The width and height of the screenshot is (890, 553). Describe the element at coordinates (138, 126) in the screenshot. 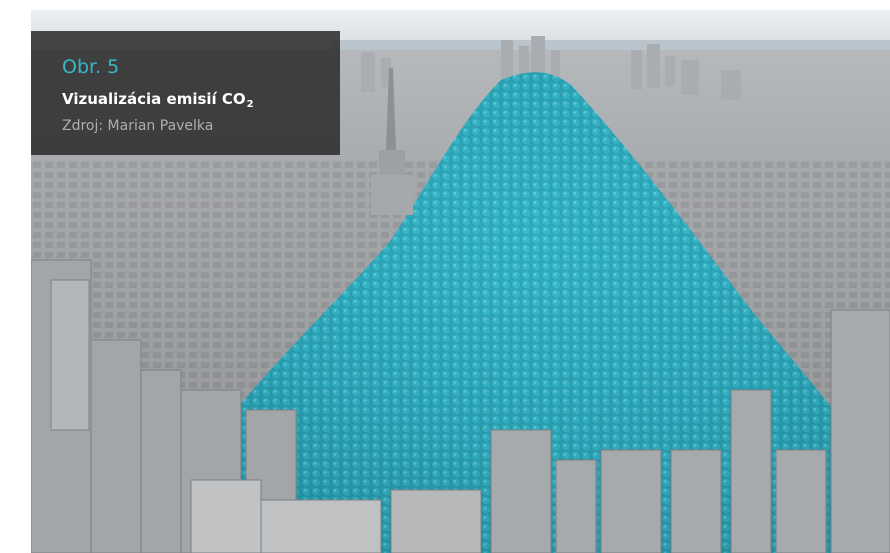

I see `figure-source: Zdroj: Marian Pavelka` at that location.